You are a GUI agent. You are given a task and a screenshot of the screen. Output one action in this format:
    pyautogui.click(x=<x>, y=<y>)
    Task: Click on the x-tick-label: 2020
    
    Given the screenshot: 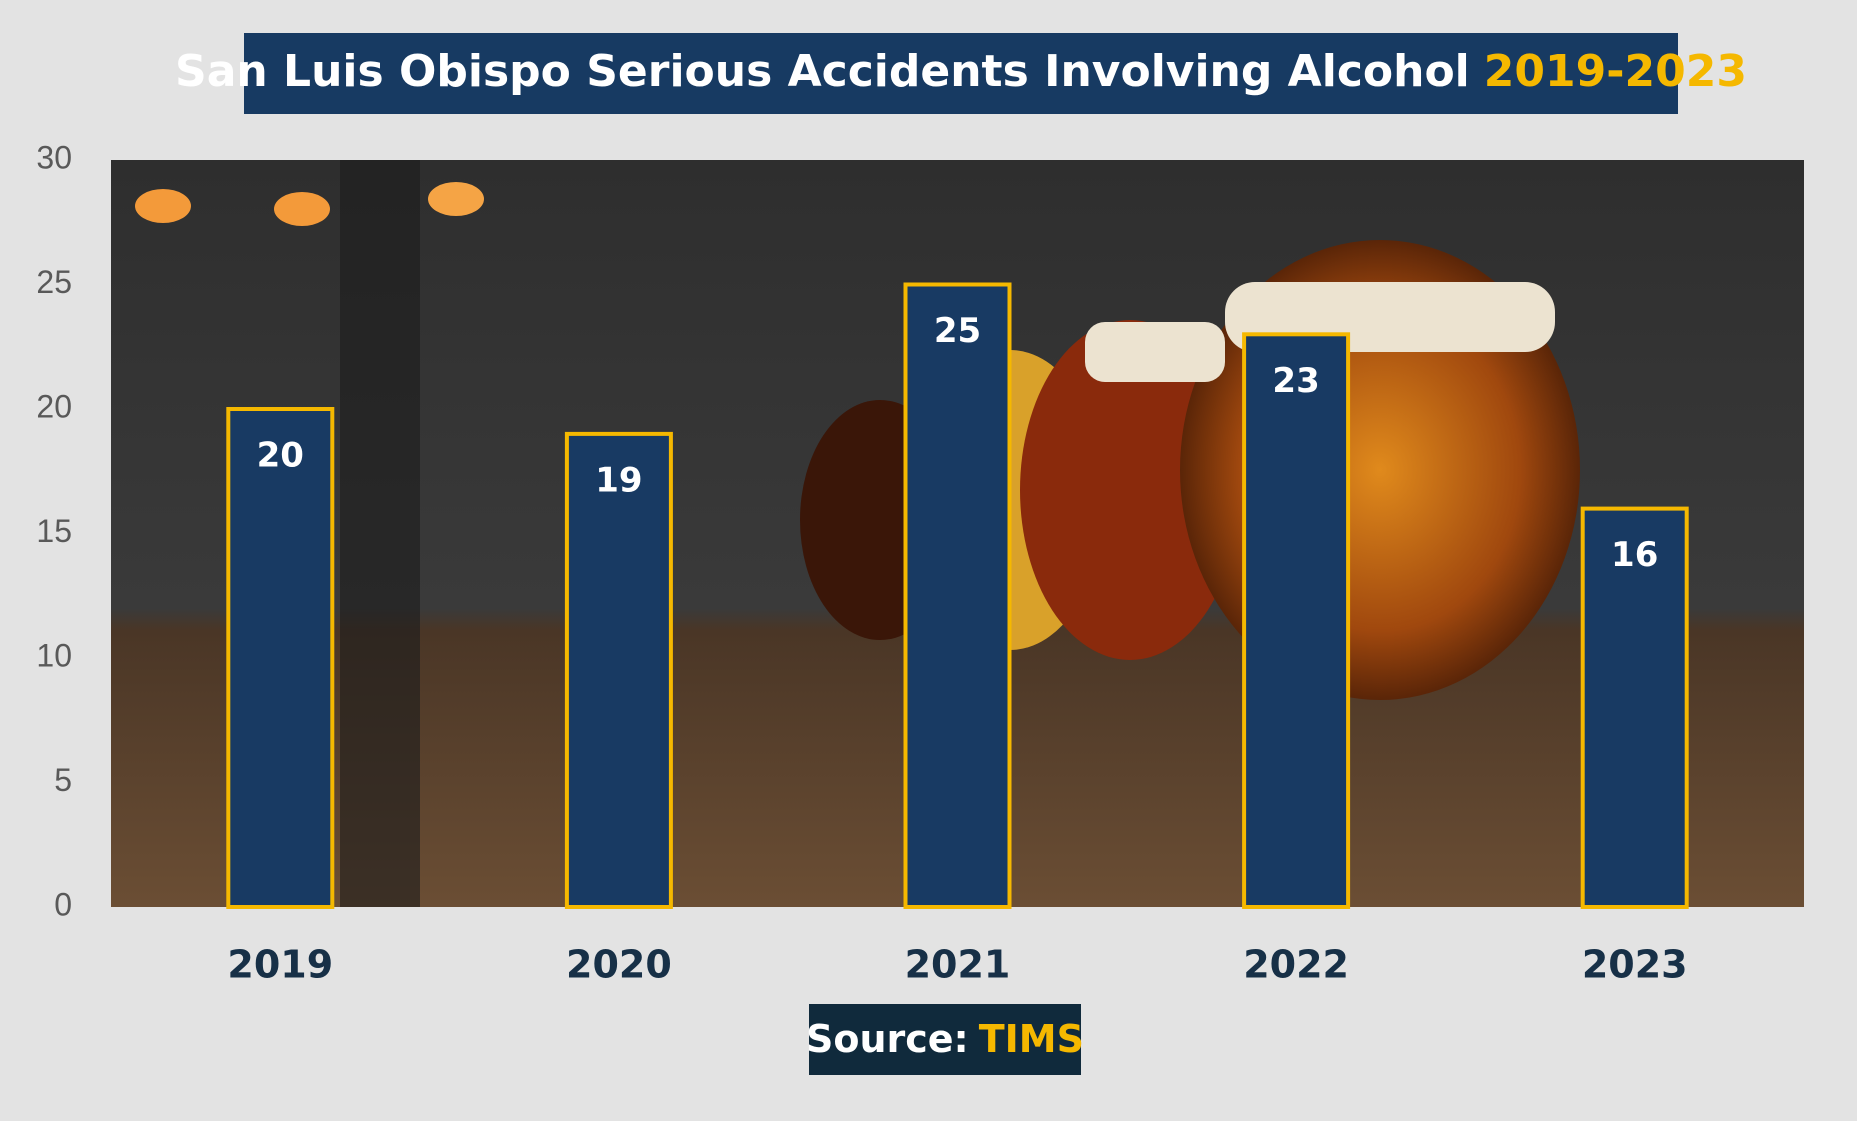 What is the action you would take?
    pyautogui.click(x=619, y=965)
    